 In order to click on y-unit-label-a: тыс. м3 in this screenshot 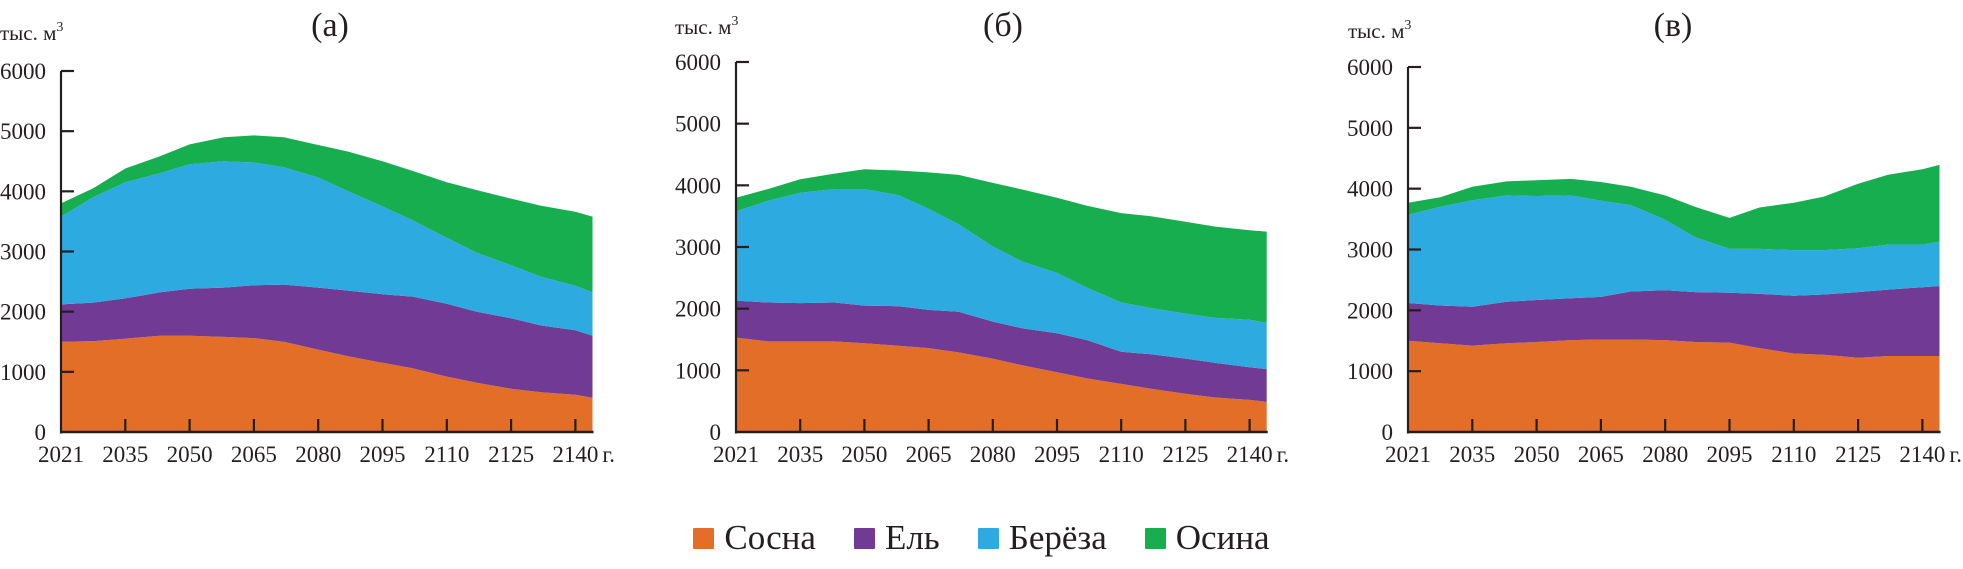, I will do `click(31, 32)`.